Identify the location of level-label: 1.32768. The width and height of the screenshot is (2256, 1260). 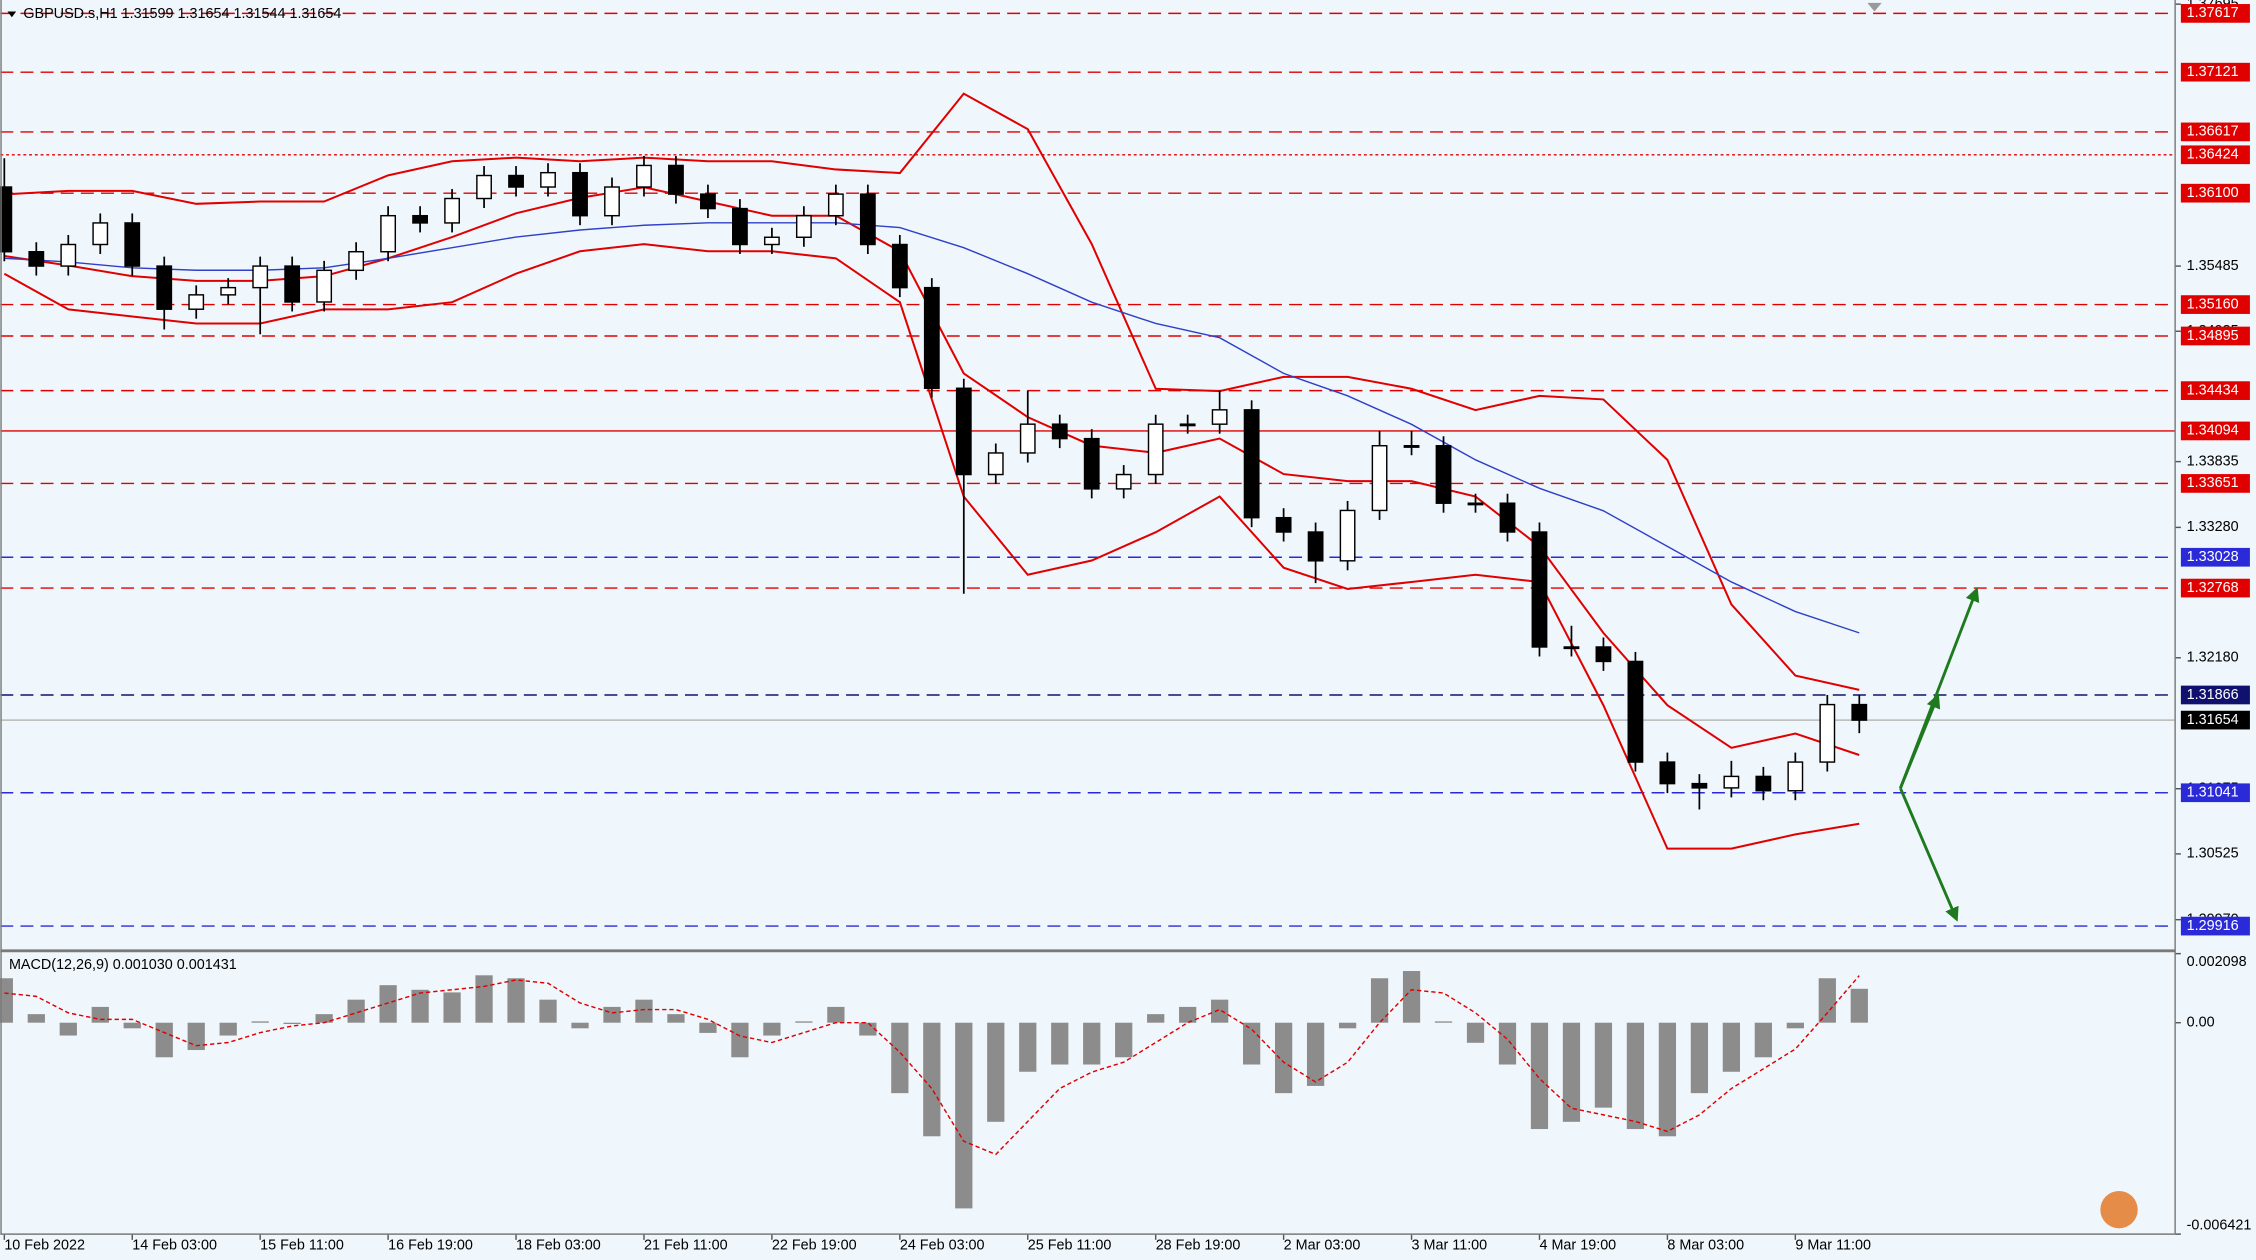
(2213, 588).